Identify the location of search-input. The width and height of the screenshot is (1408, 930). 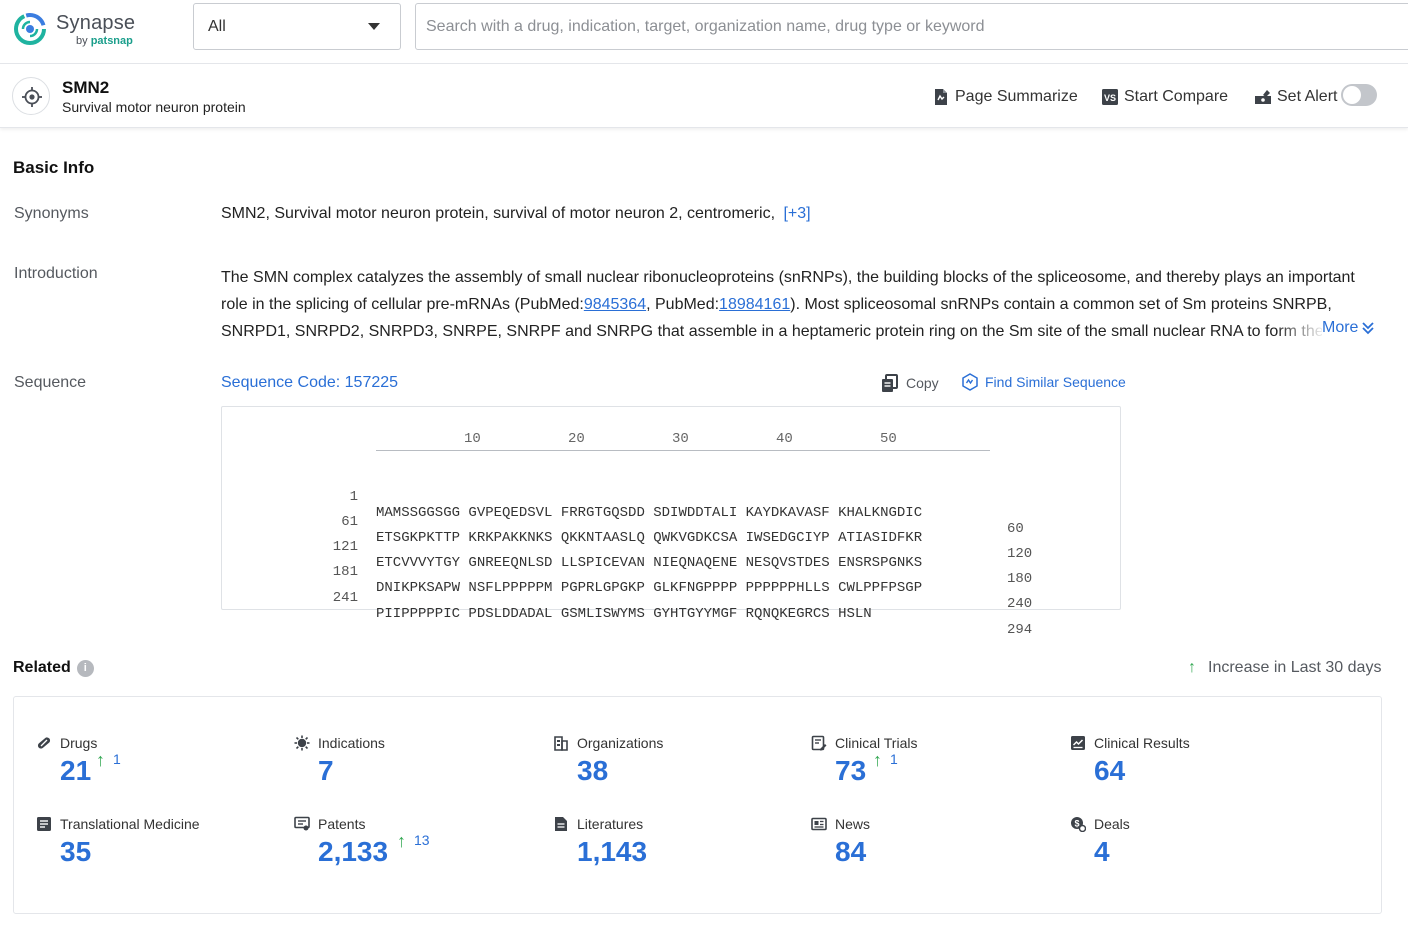
(911, 26).